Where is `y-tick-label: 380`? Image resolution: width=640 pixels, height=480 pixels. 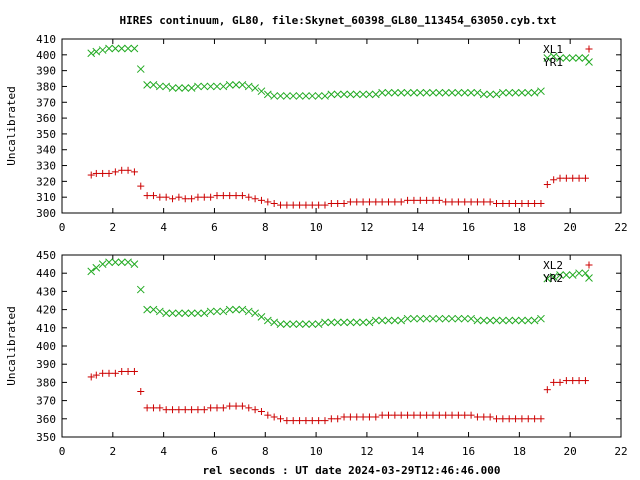
y-tick-label: 380 is located at coordinates (46, 86).